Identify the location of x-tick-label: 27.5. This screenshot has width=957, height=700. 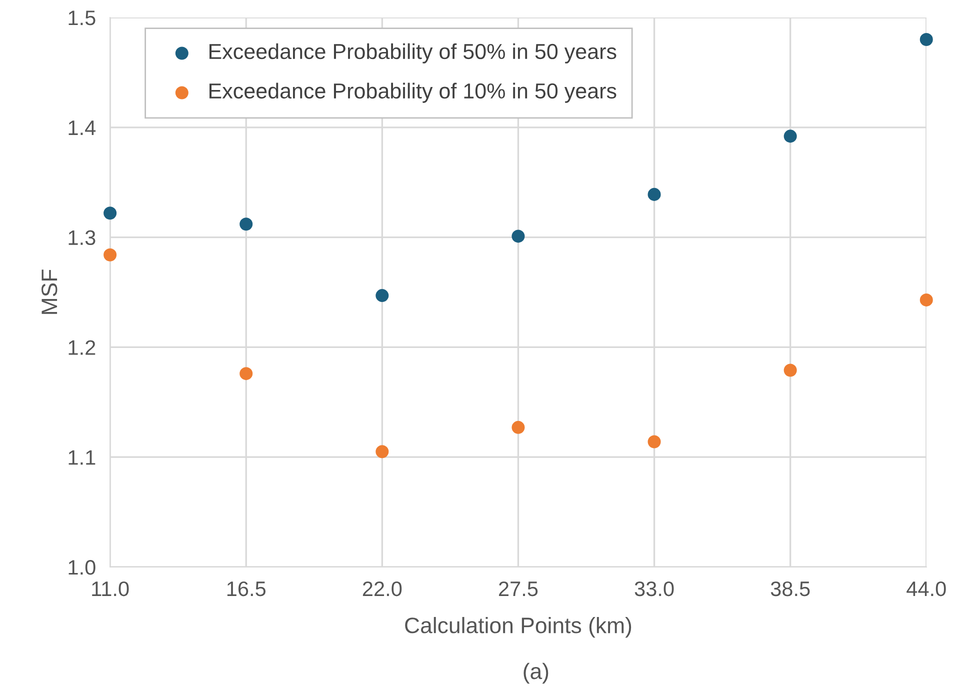
(518, 588).